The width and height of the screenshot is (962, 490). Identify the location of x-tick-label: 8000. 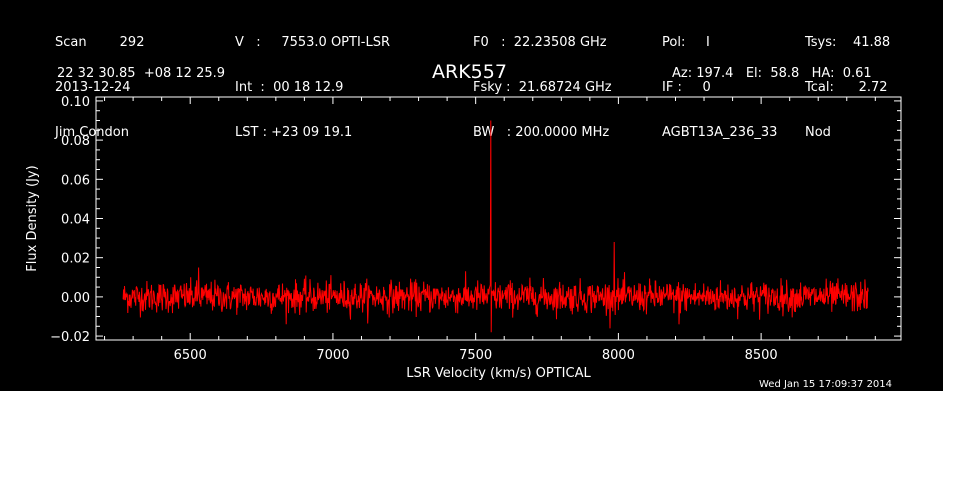
(618, 355).